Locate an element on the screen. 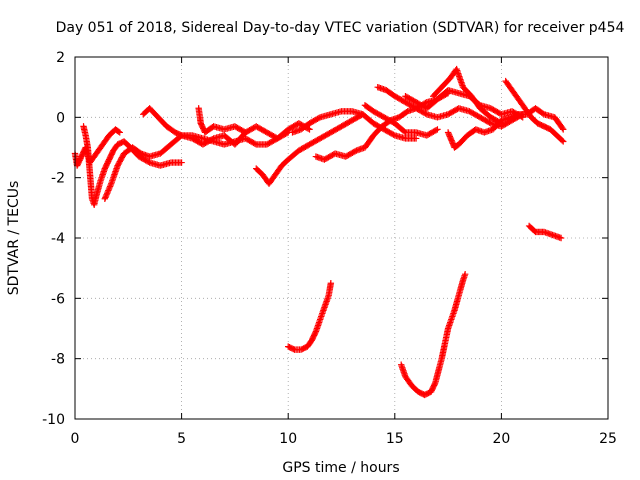  y-tick-labels: 2 0 -2 -4 -6 -8 -10 is located at coordinates (53, 239).